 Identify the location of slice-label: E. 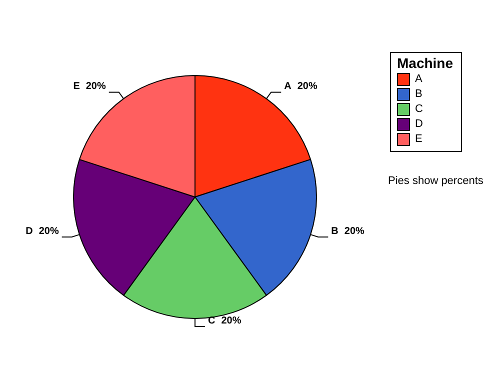
(76, 86).